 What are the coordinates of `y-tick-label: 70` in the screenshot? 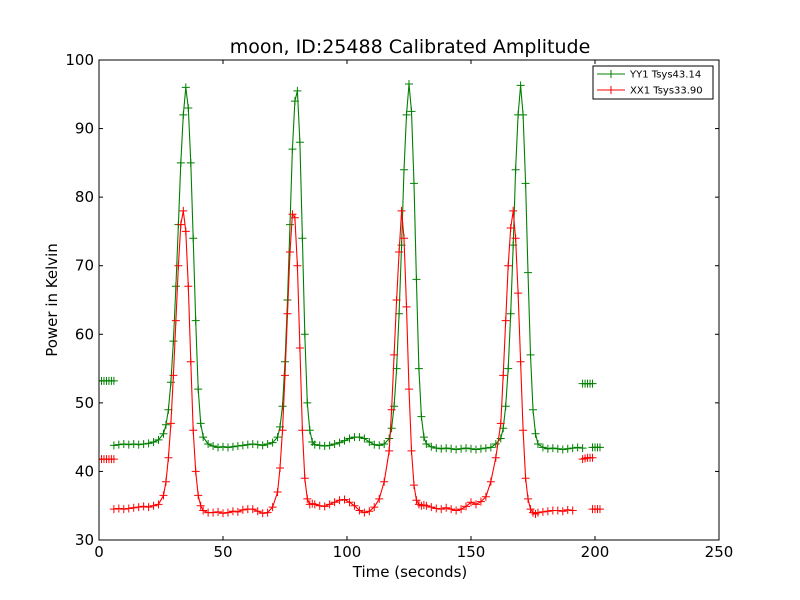 It's located at (84, 266).